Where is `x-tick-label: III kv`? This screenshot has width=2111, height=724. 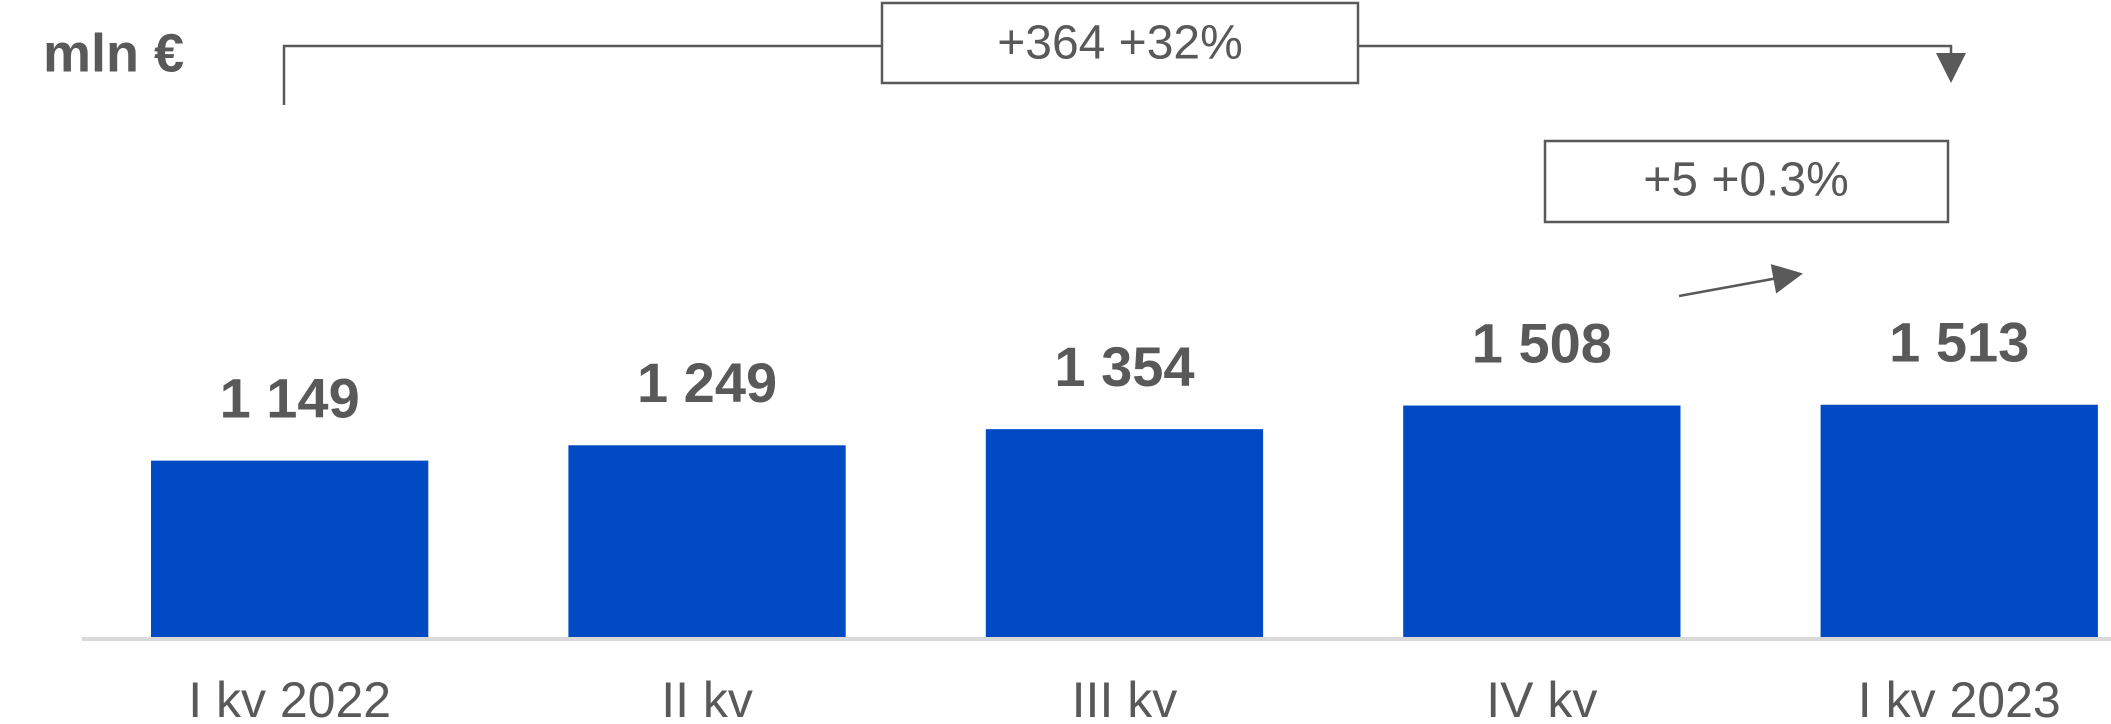
x-tick-label: III kv is located at coordinates (1125, 698).